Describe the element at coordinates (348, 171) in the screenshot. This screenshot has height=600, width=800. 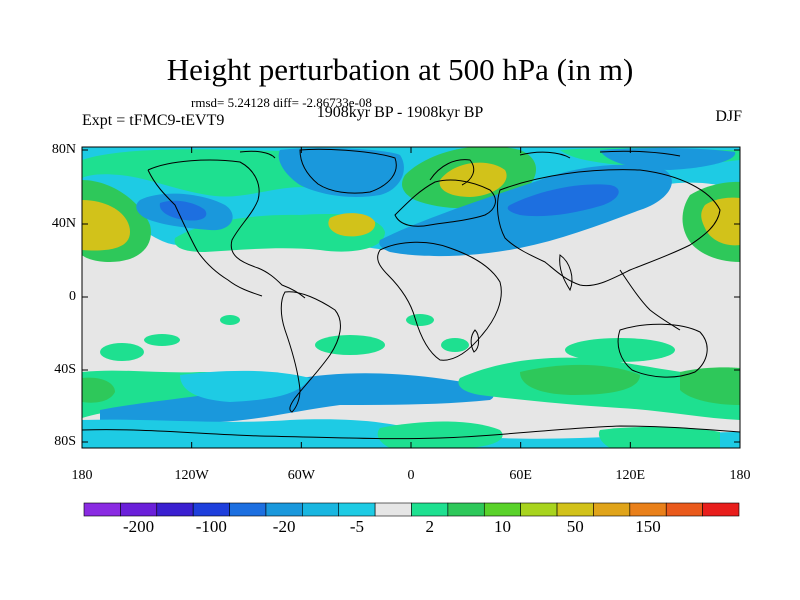
I see `coast-greenland` at that location.